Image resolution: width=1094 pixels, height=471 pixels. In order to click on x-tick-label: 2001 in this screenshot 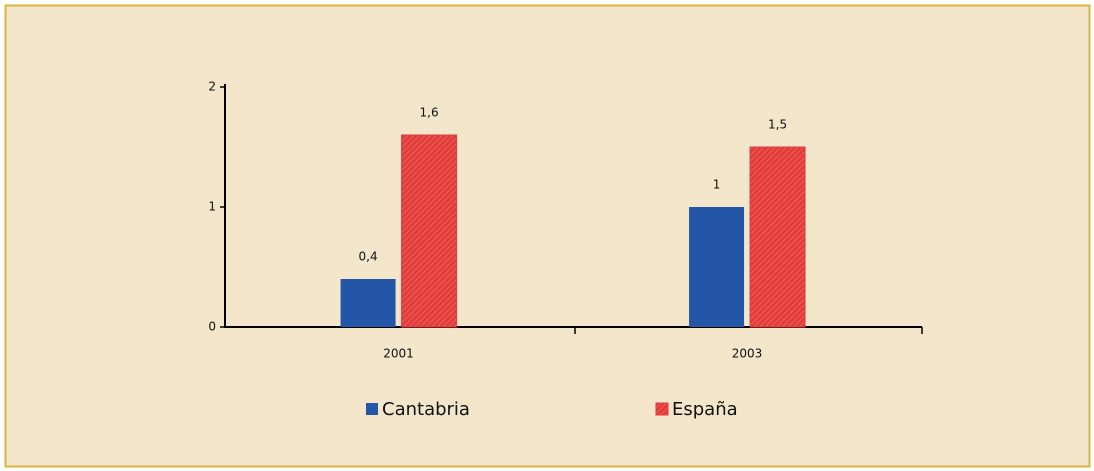, I will do `click(398, 354)`.